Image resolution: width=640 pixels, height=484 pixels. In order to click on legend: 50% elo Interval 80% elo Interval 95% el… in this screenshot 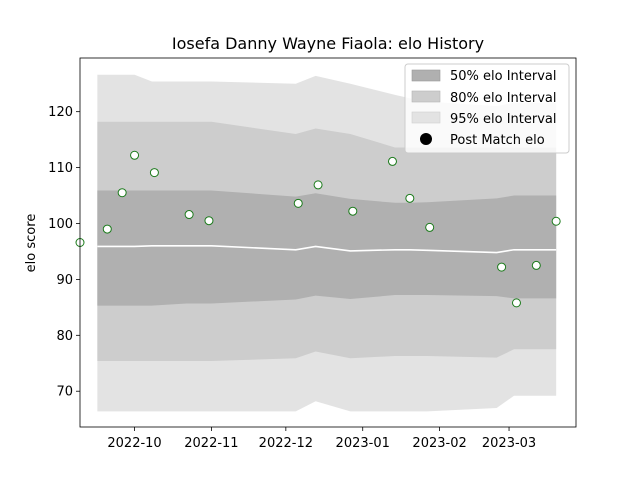, I will do `click(487, 108)`.